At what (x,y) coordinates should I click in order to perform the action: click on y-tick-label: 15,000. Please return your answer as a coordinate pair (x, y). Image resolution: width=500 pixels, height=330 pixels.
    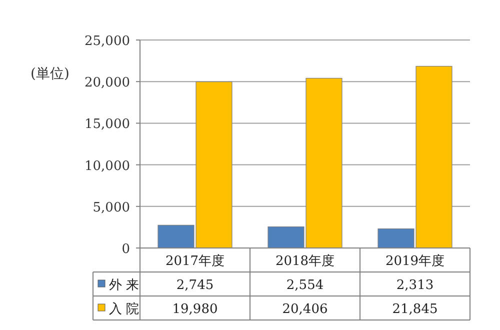
    Looking at the image, I should click on (107, 124).